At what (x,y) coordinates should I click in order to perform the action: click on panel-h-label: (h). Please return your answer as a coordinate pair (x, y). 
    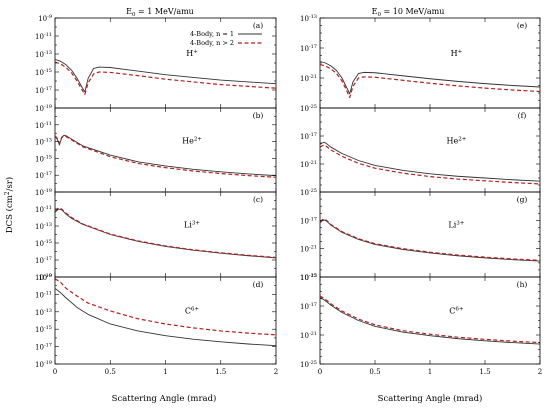
    Looking at the image, I should click on (522, 284).